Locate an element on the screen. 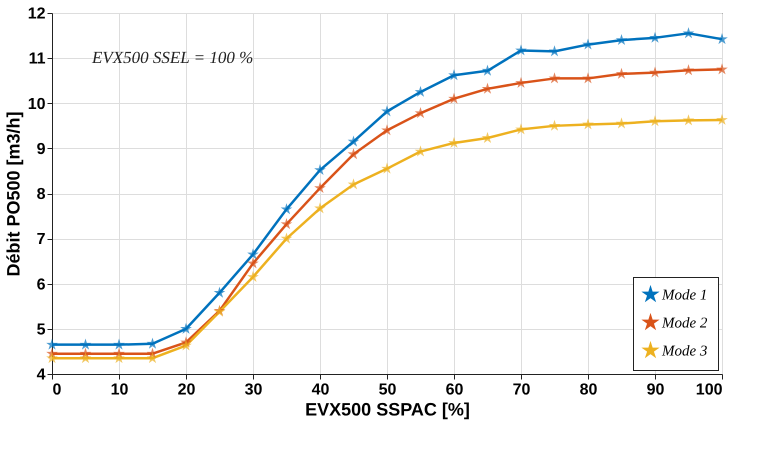 This screenshot has height=452, width=773. x-tick-label: 20 is located at coordinates (187, 390).